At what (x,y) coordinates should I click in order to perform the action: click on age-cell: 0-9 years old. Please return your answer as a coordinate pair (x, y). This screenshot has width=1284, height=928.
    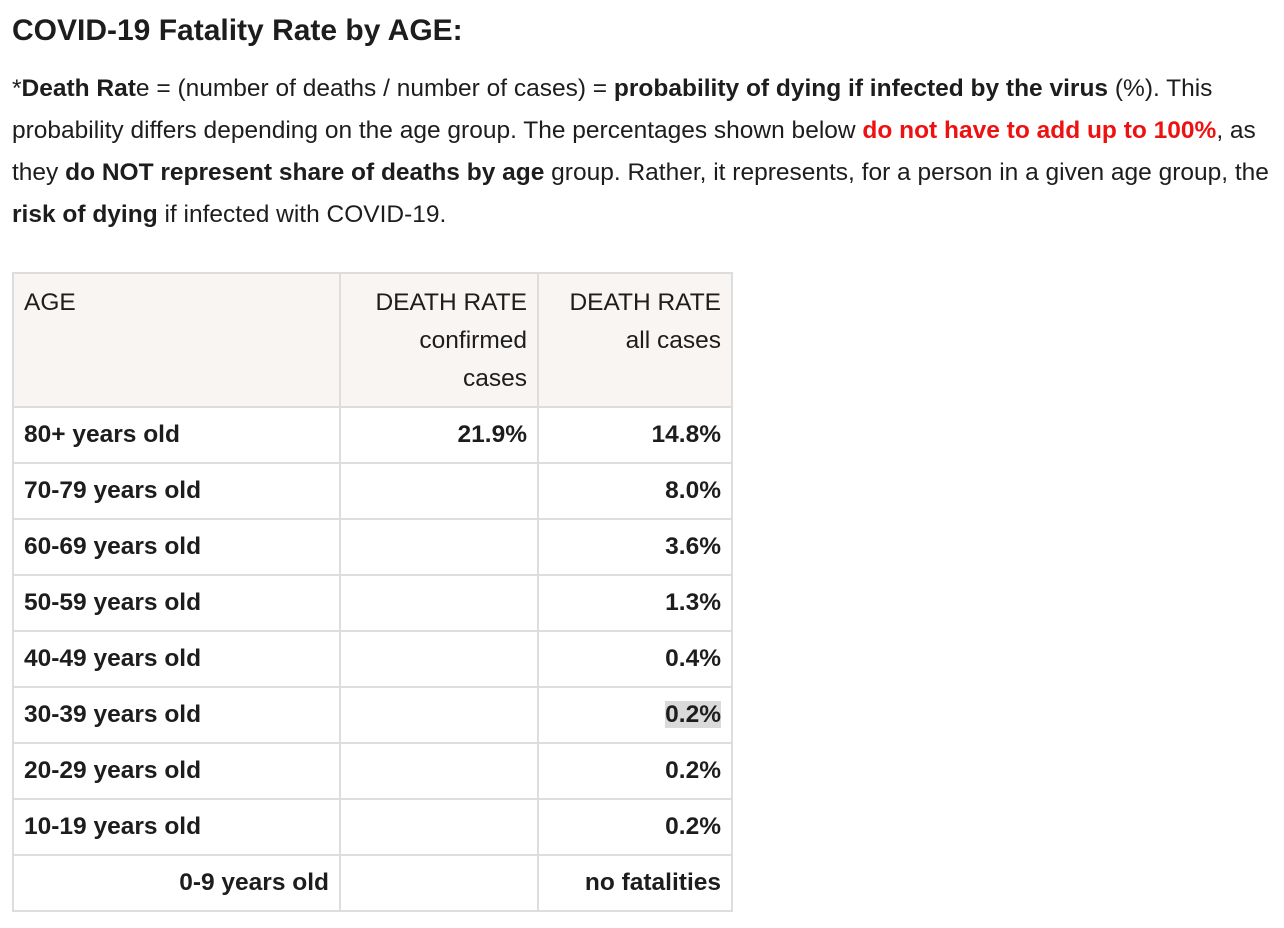
    Looking at the image, I should click on (176, 883).